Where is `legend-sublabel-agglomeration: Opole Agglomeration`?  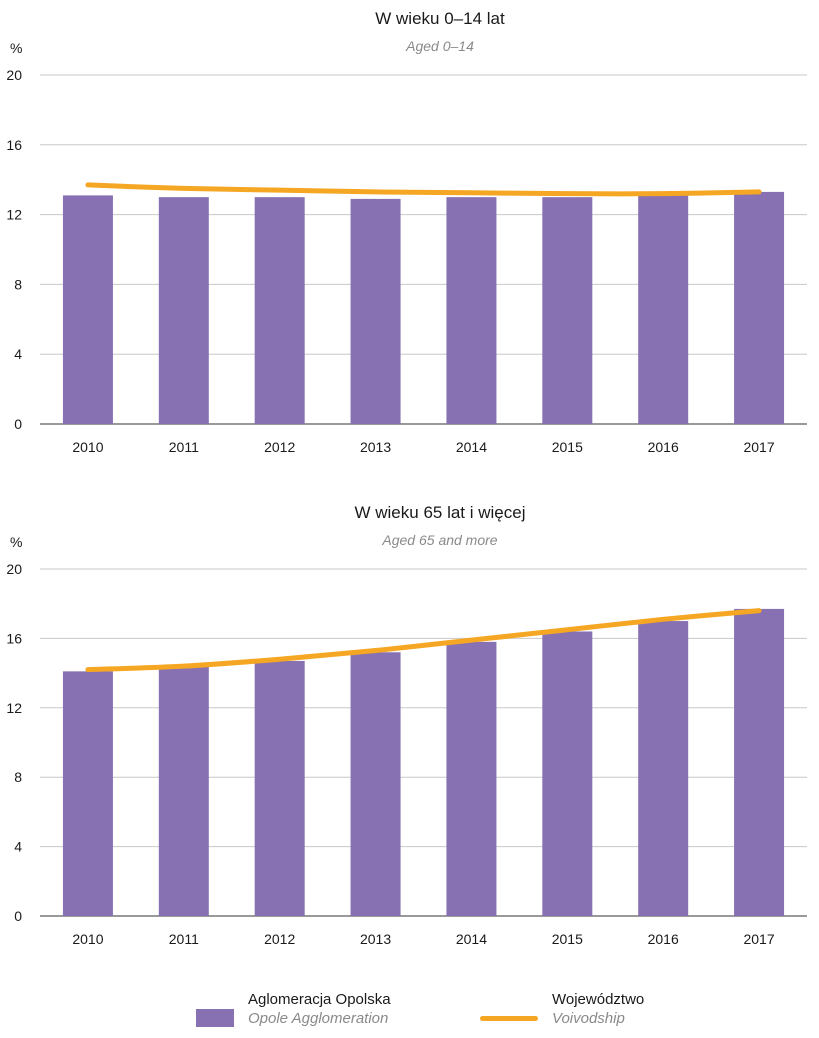 legend-sublabel-agglomeration: Opole Agglomeration is located at coordinates (318, 1018).